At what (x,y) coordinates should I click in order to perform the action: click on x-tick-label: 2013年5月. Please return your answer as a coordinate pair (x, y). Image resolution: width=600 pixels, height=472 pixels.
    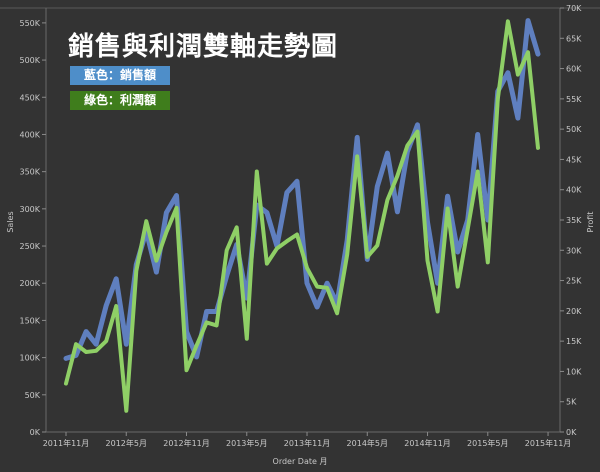
    Looking at the image, I should click on (246, 443).